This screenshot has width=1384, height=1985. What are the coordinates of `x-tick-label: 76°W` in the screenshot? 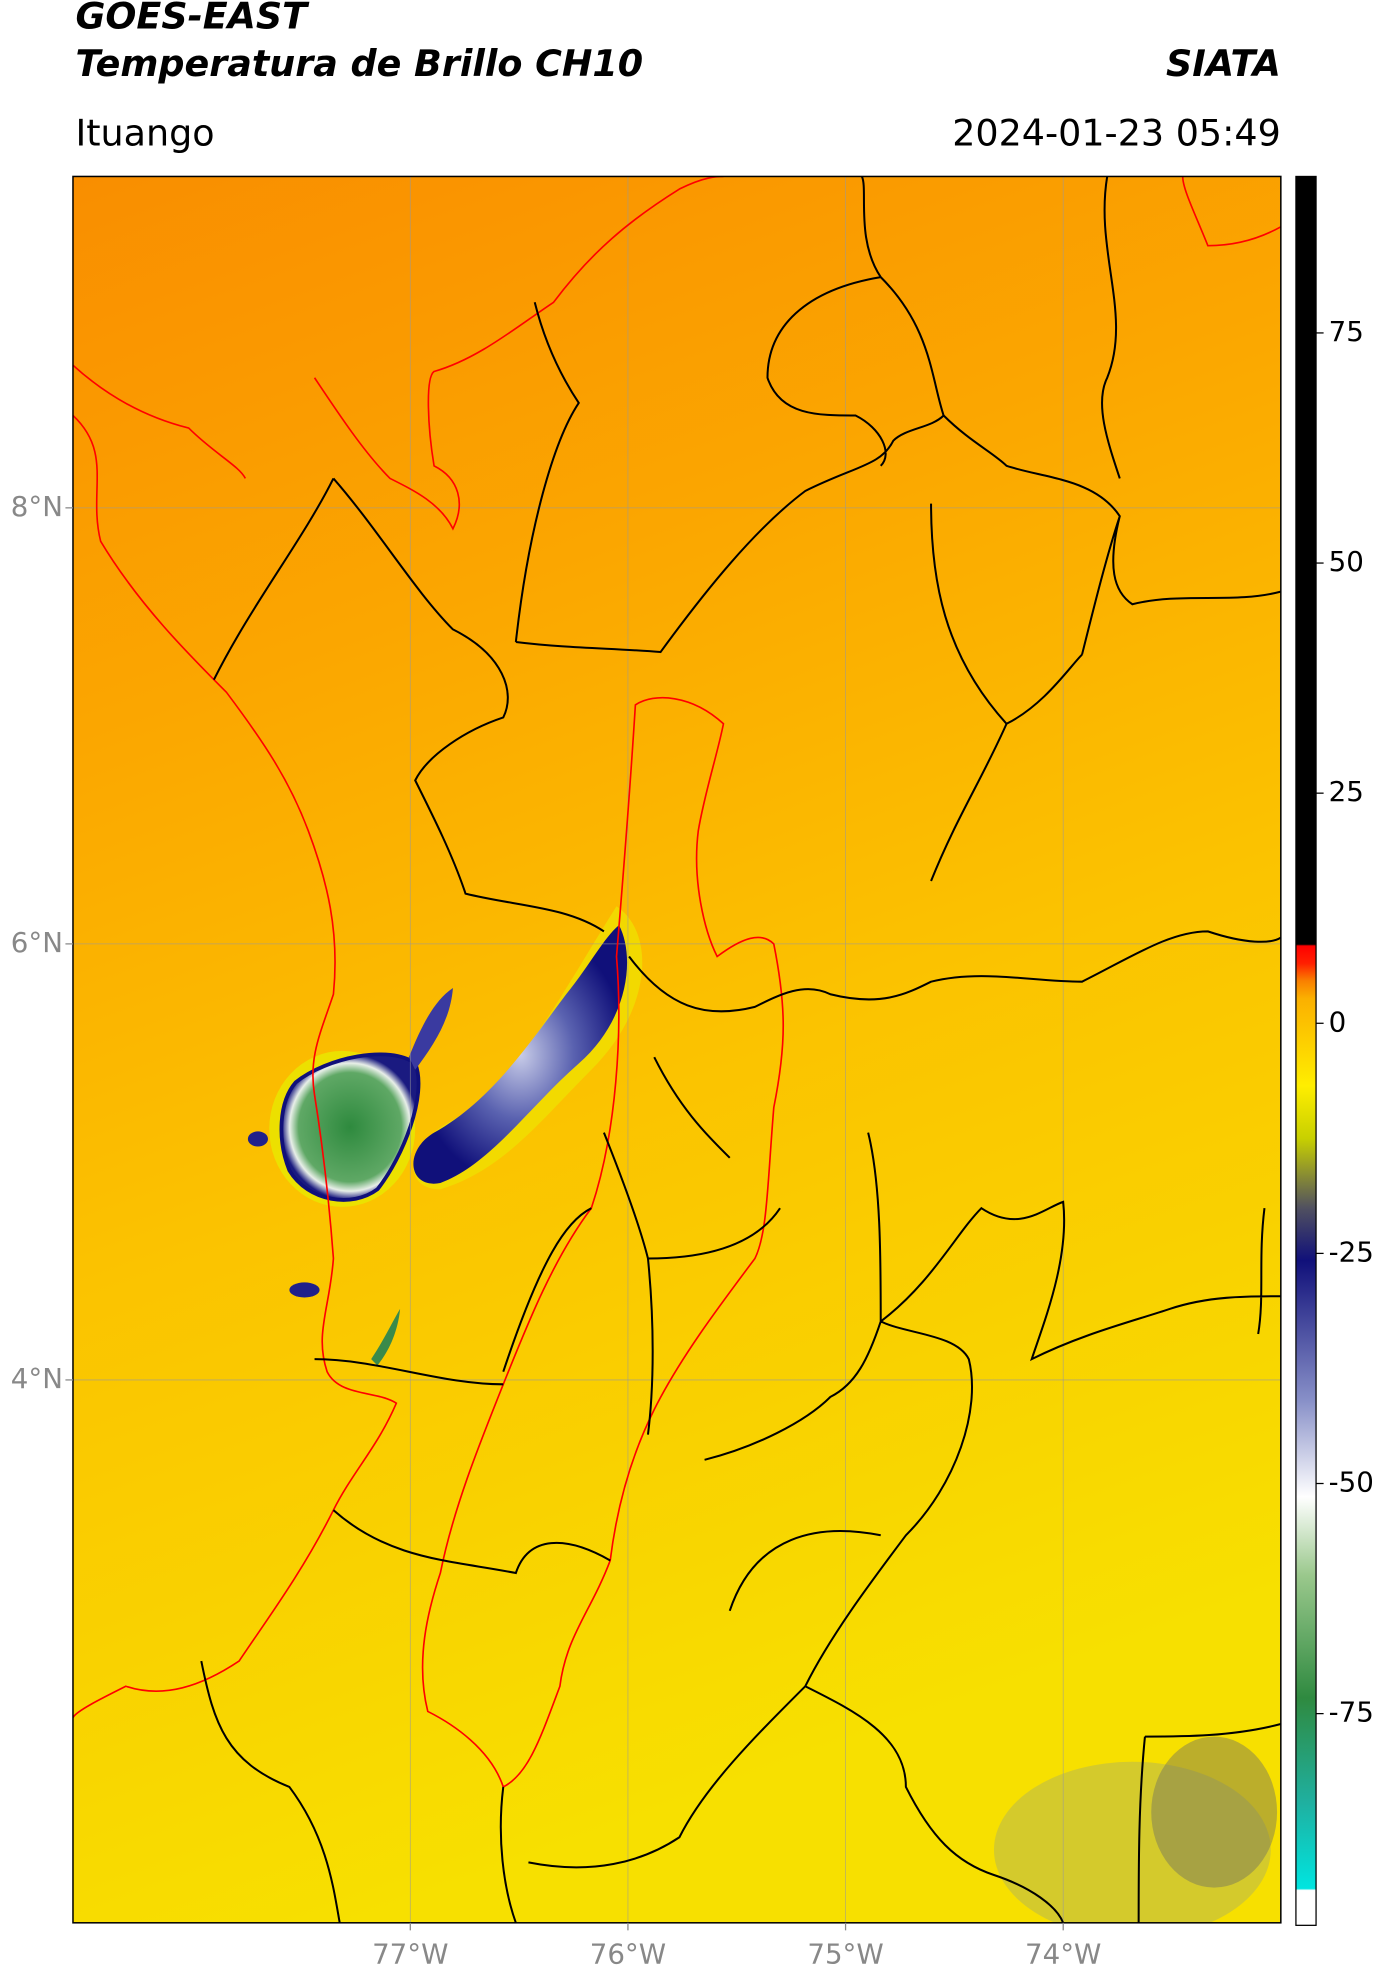 It's located at (628, 1954).